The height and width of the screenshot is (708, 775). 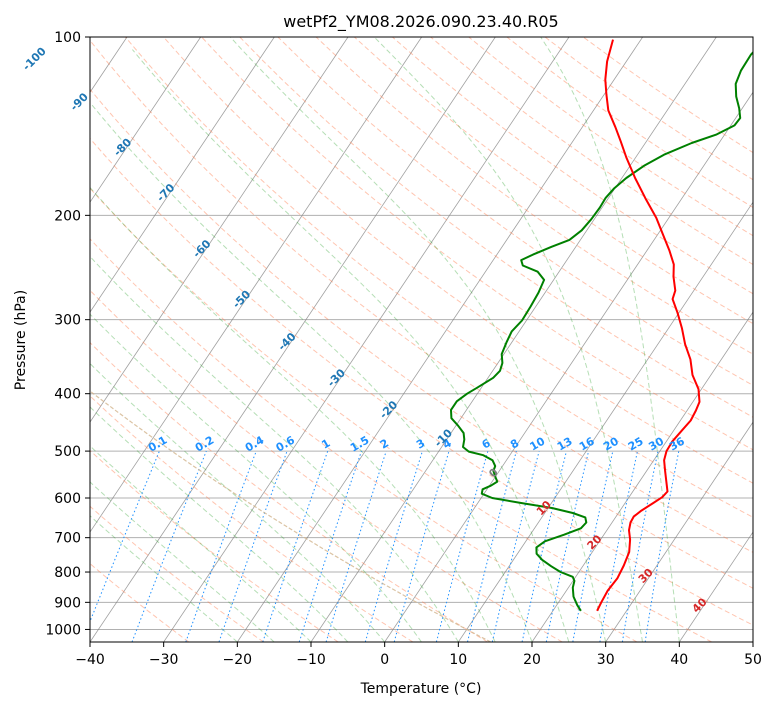 I want to click on x-tick-label: 0, so click(x=384, y=660).